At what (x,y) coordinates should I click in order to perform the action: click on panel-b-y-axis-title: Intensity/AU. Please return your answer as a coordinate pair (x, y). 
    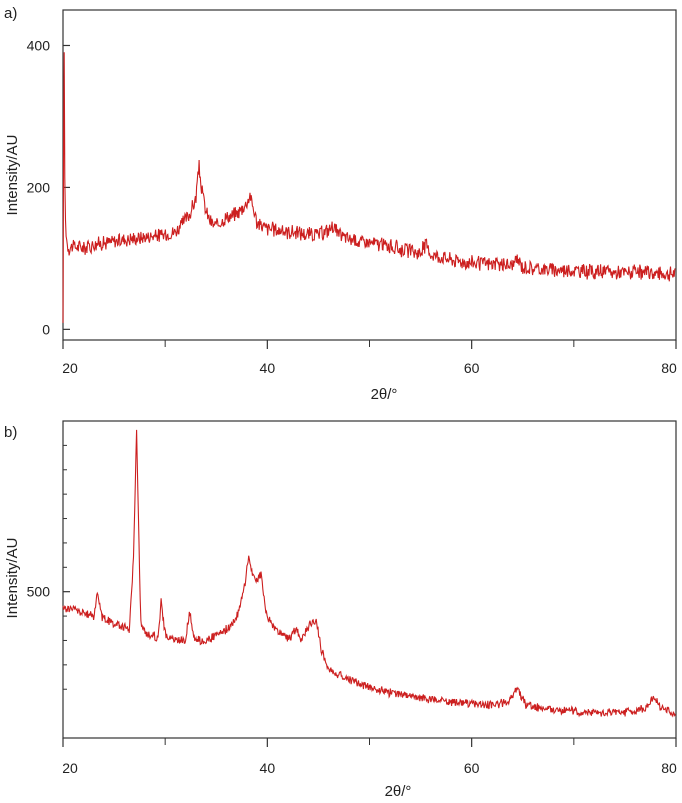
    Looking at the image, I should click on (12, 578).